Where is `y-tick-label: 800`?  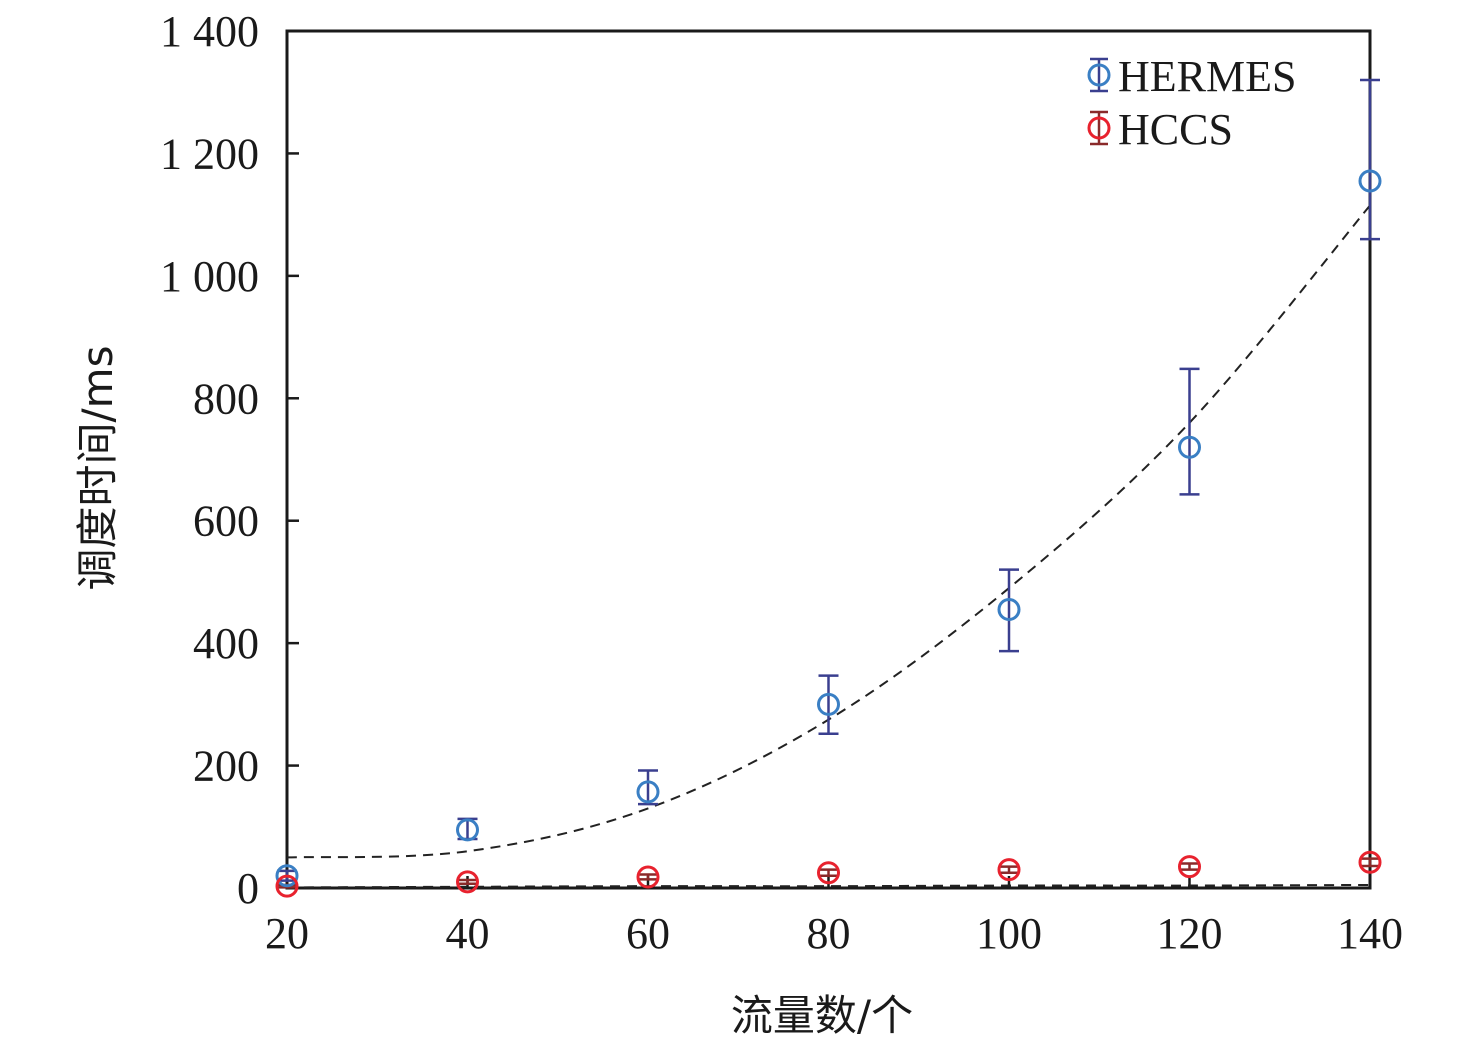
y-tick-label: 800 is located at coordinates (226, 398).